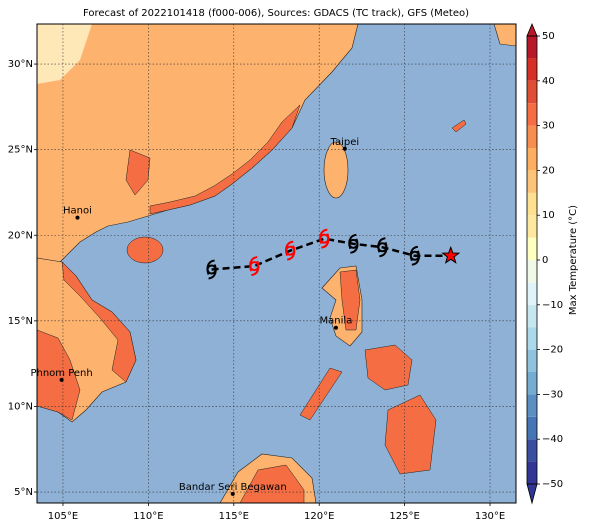 Image resolution: width=591 pixels, height=528 pixels. Describe the element at coordinates (23, 492) in the screenshot. I see `y-tick-label: 5°N` at that location.